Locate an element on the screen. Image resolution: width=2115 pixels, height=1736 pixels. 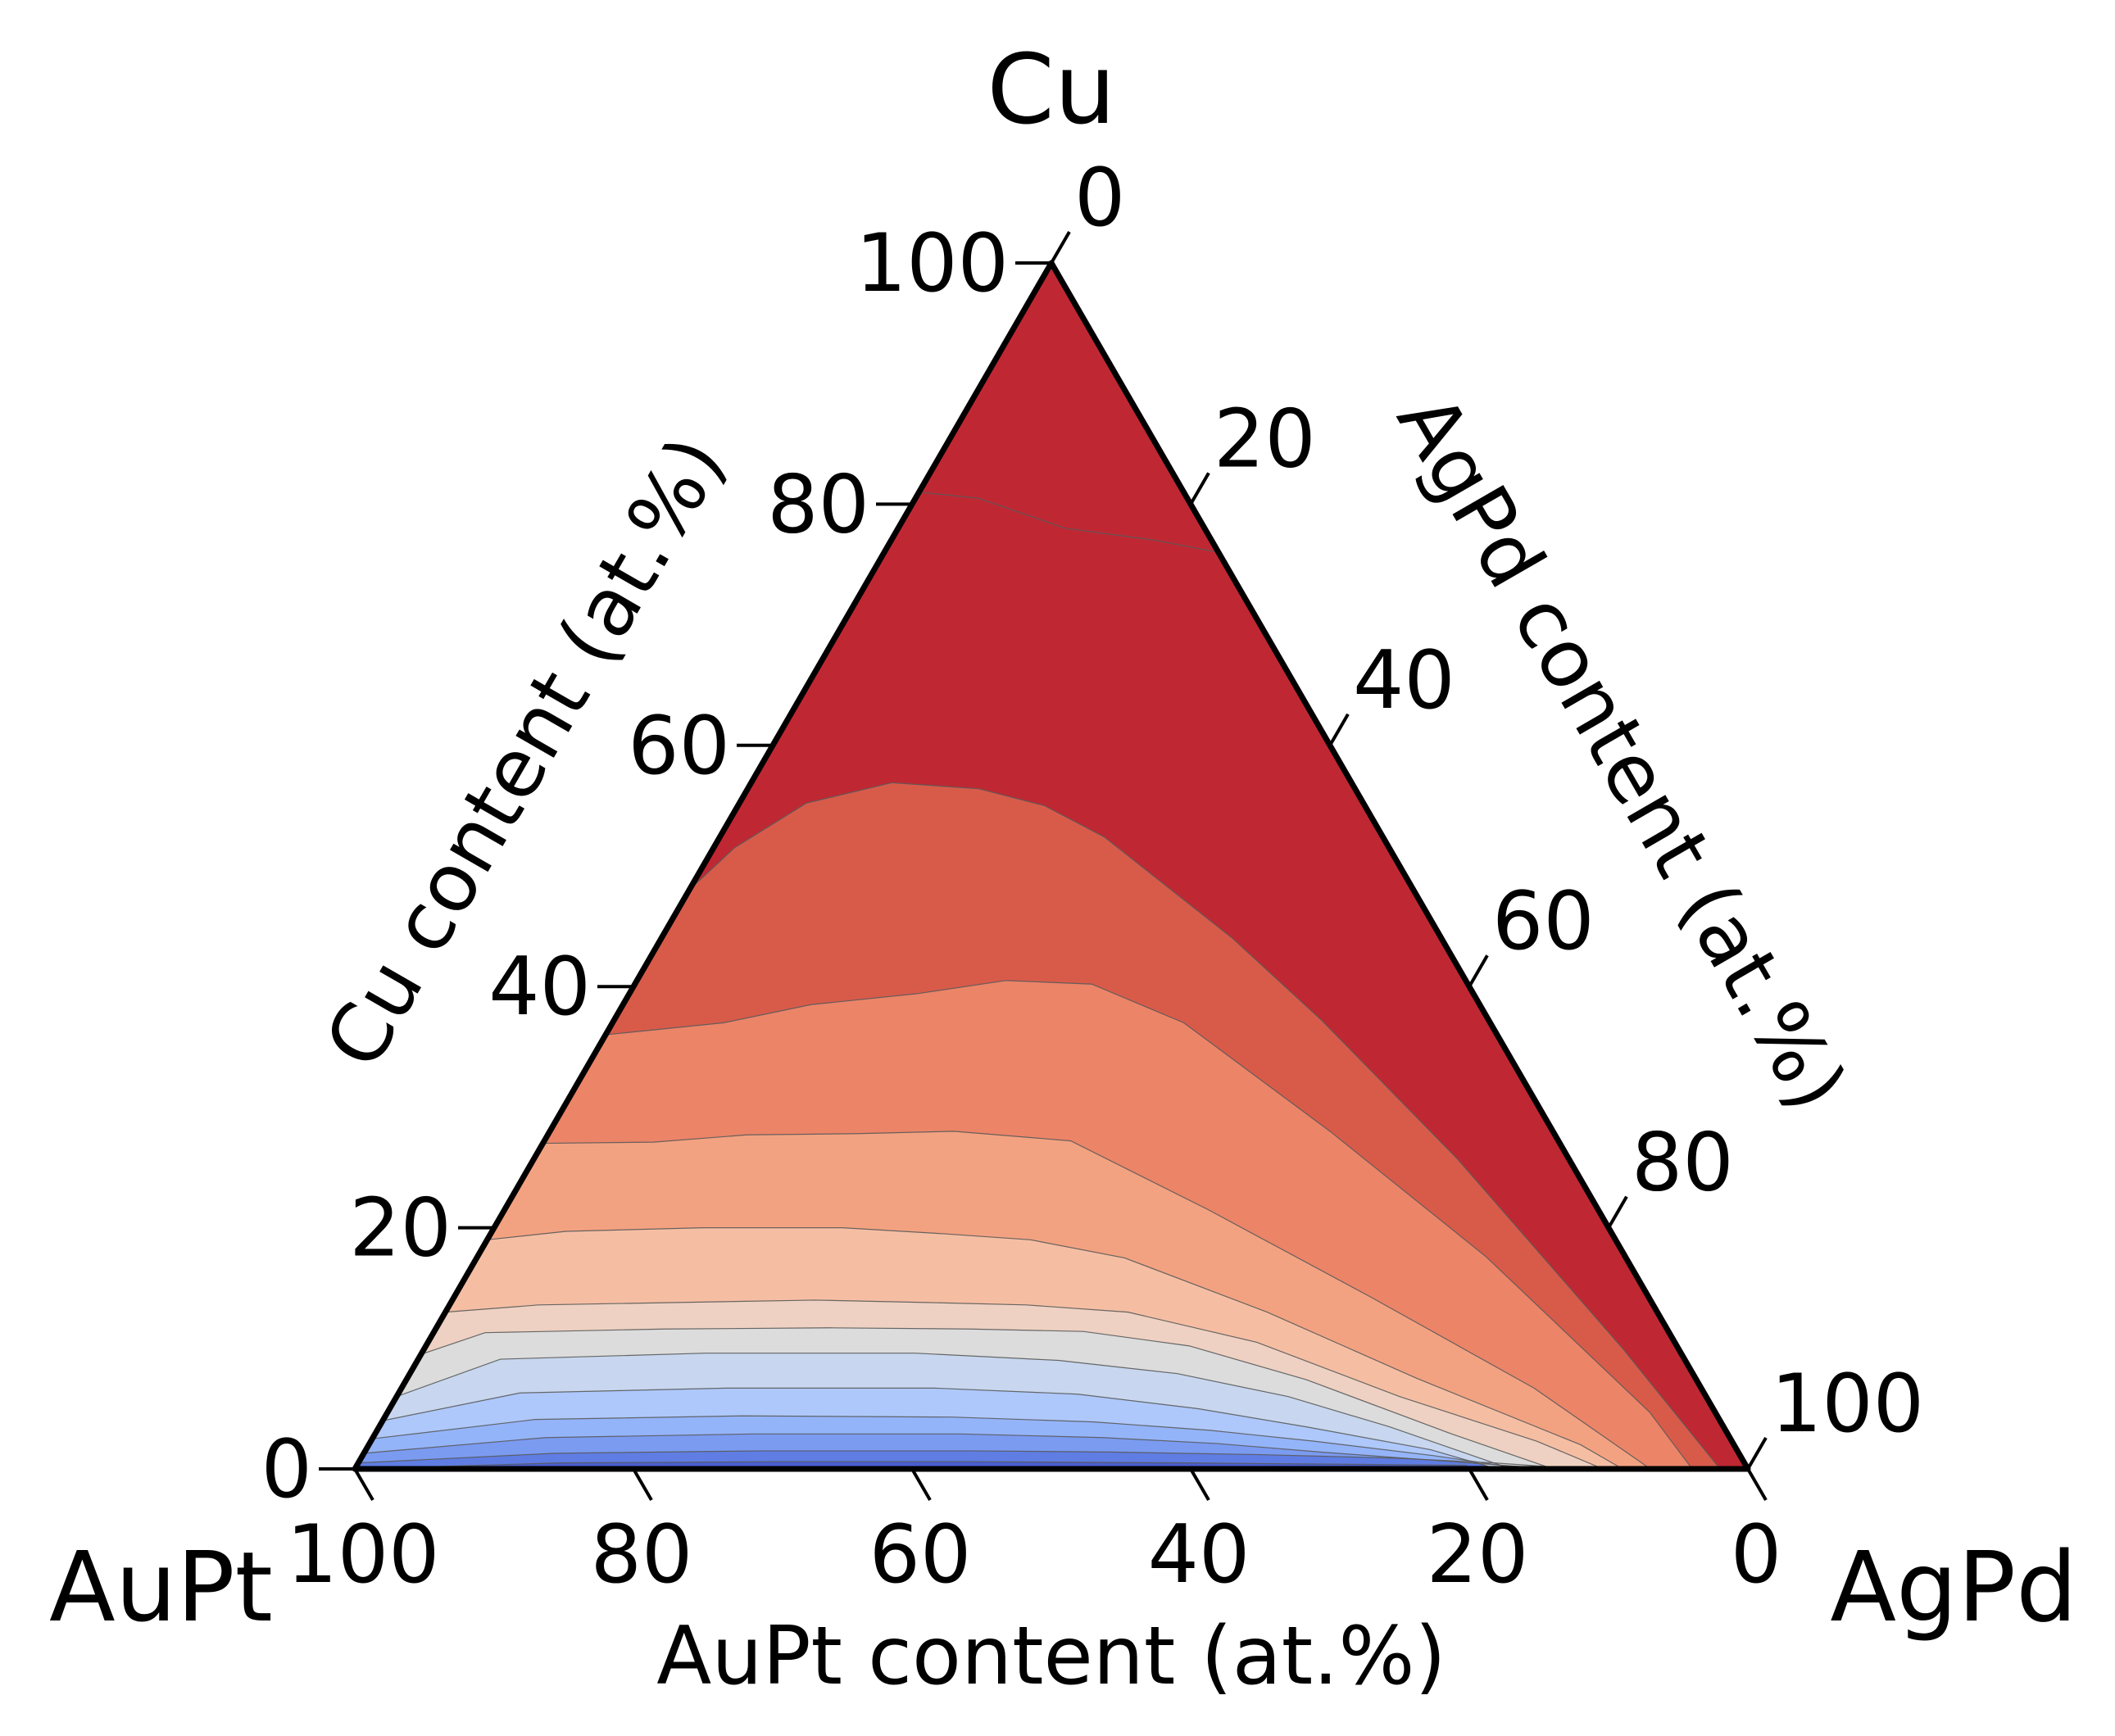
agpd-tick-label: 0 is located at coordinates (1100, 198).